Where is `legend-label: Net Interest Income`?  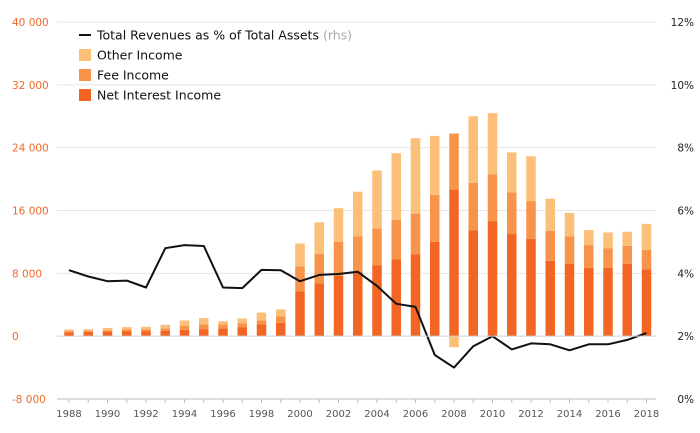
legend-label: Net Interest Income is located at coordinates (159, 95).